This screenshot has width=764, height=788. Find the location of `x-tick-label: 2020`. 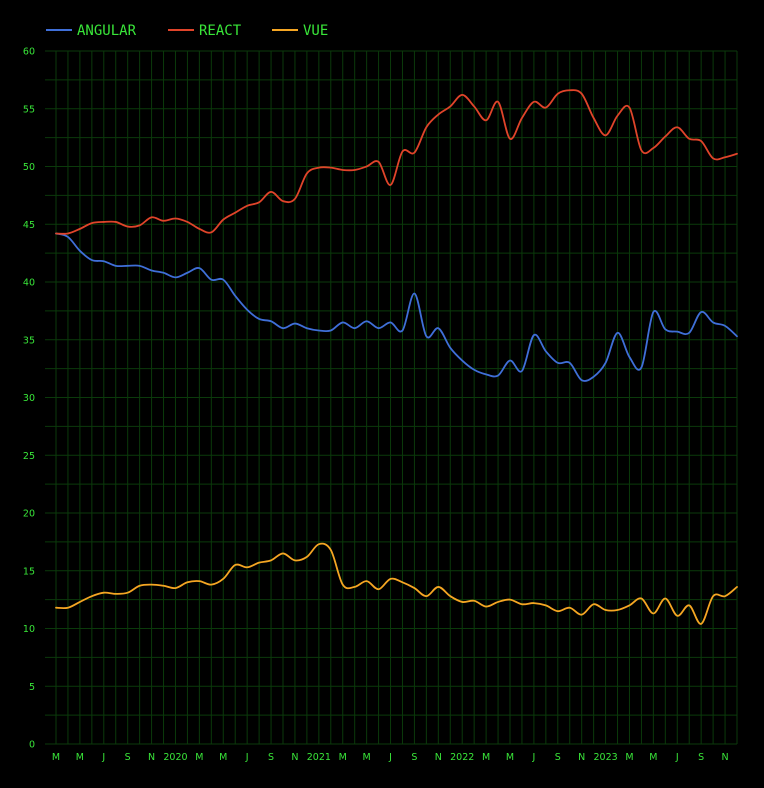

x-tick-label: 2020 is located at coordinates (175, 757).